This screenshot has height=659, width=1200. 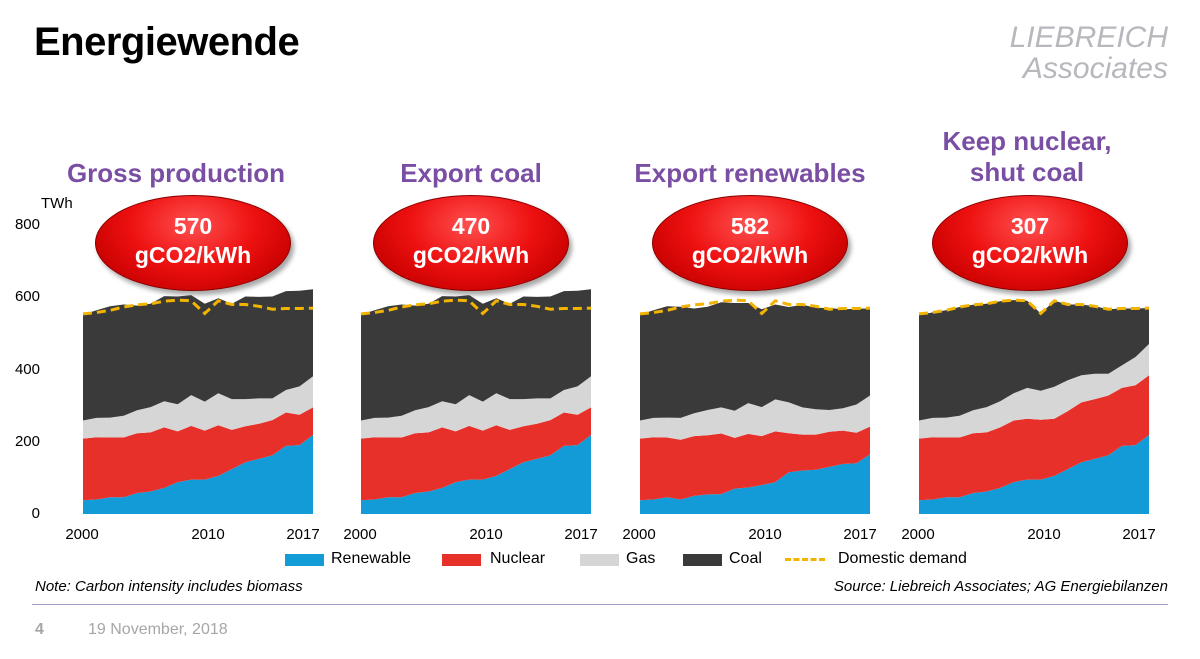 What do you see at coordinates (158, 629) in the screenshot?
I see `slide-date: 19 November, 2018` at bounding box center [158, 629].